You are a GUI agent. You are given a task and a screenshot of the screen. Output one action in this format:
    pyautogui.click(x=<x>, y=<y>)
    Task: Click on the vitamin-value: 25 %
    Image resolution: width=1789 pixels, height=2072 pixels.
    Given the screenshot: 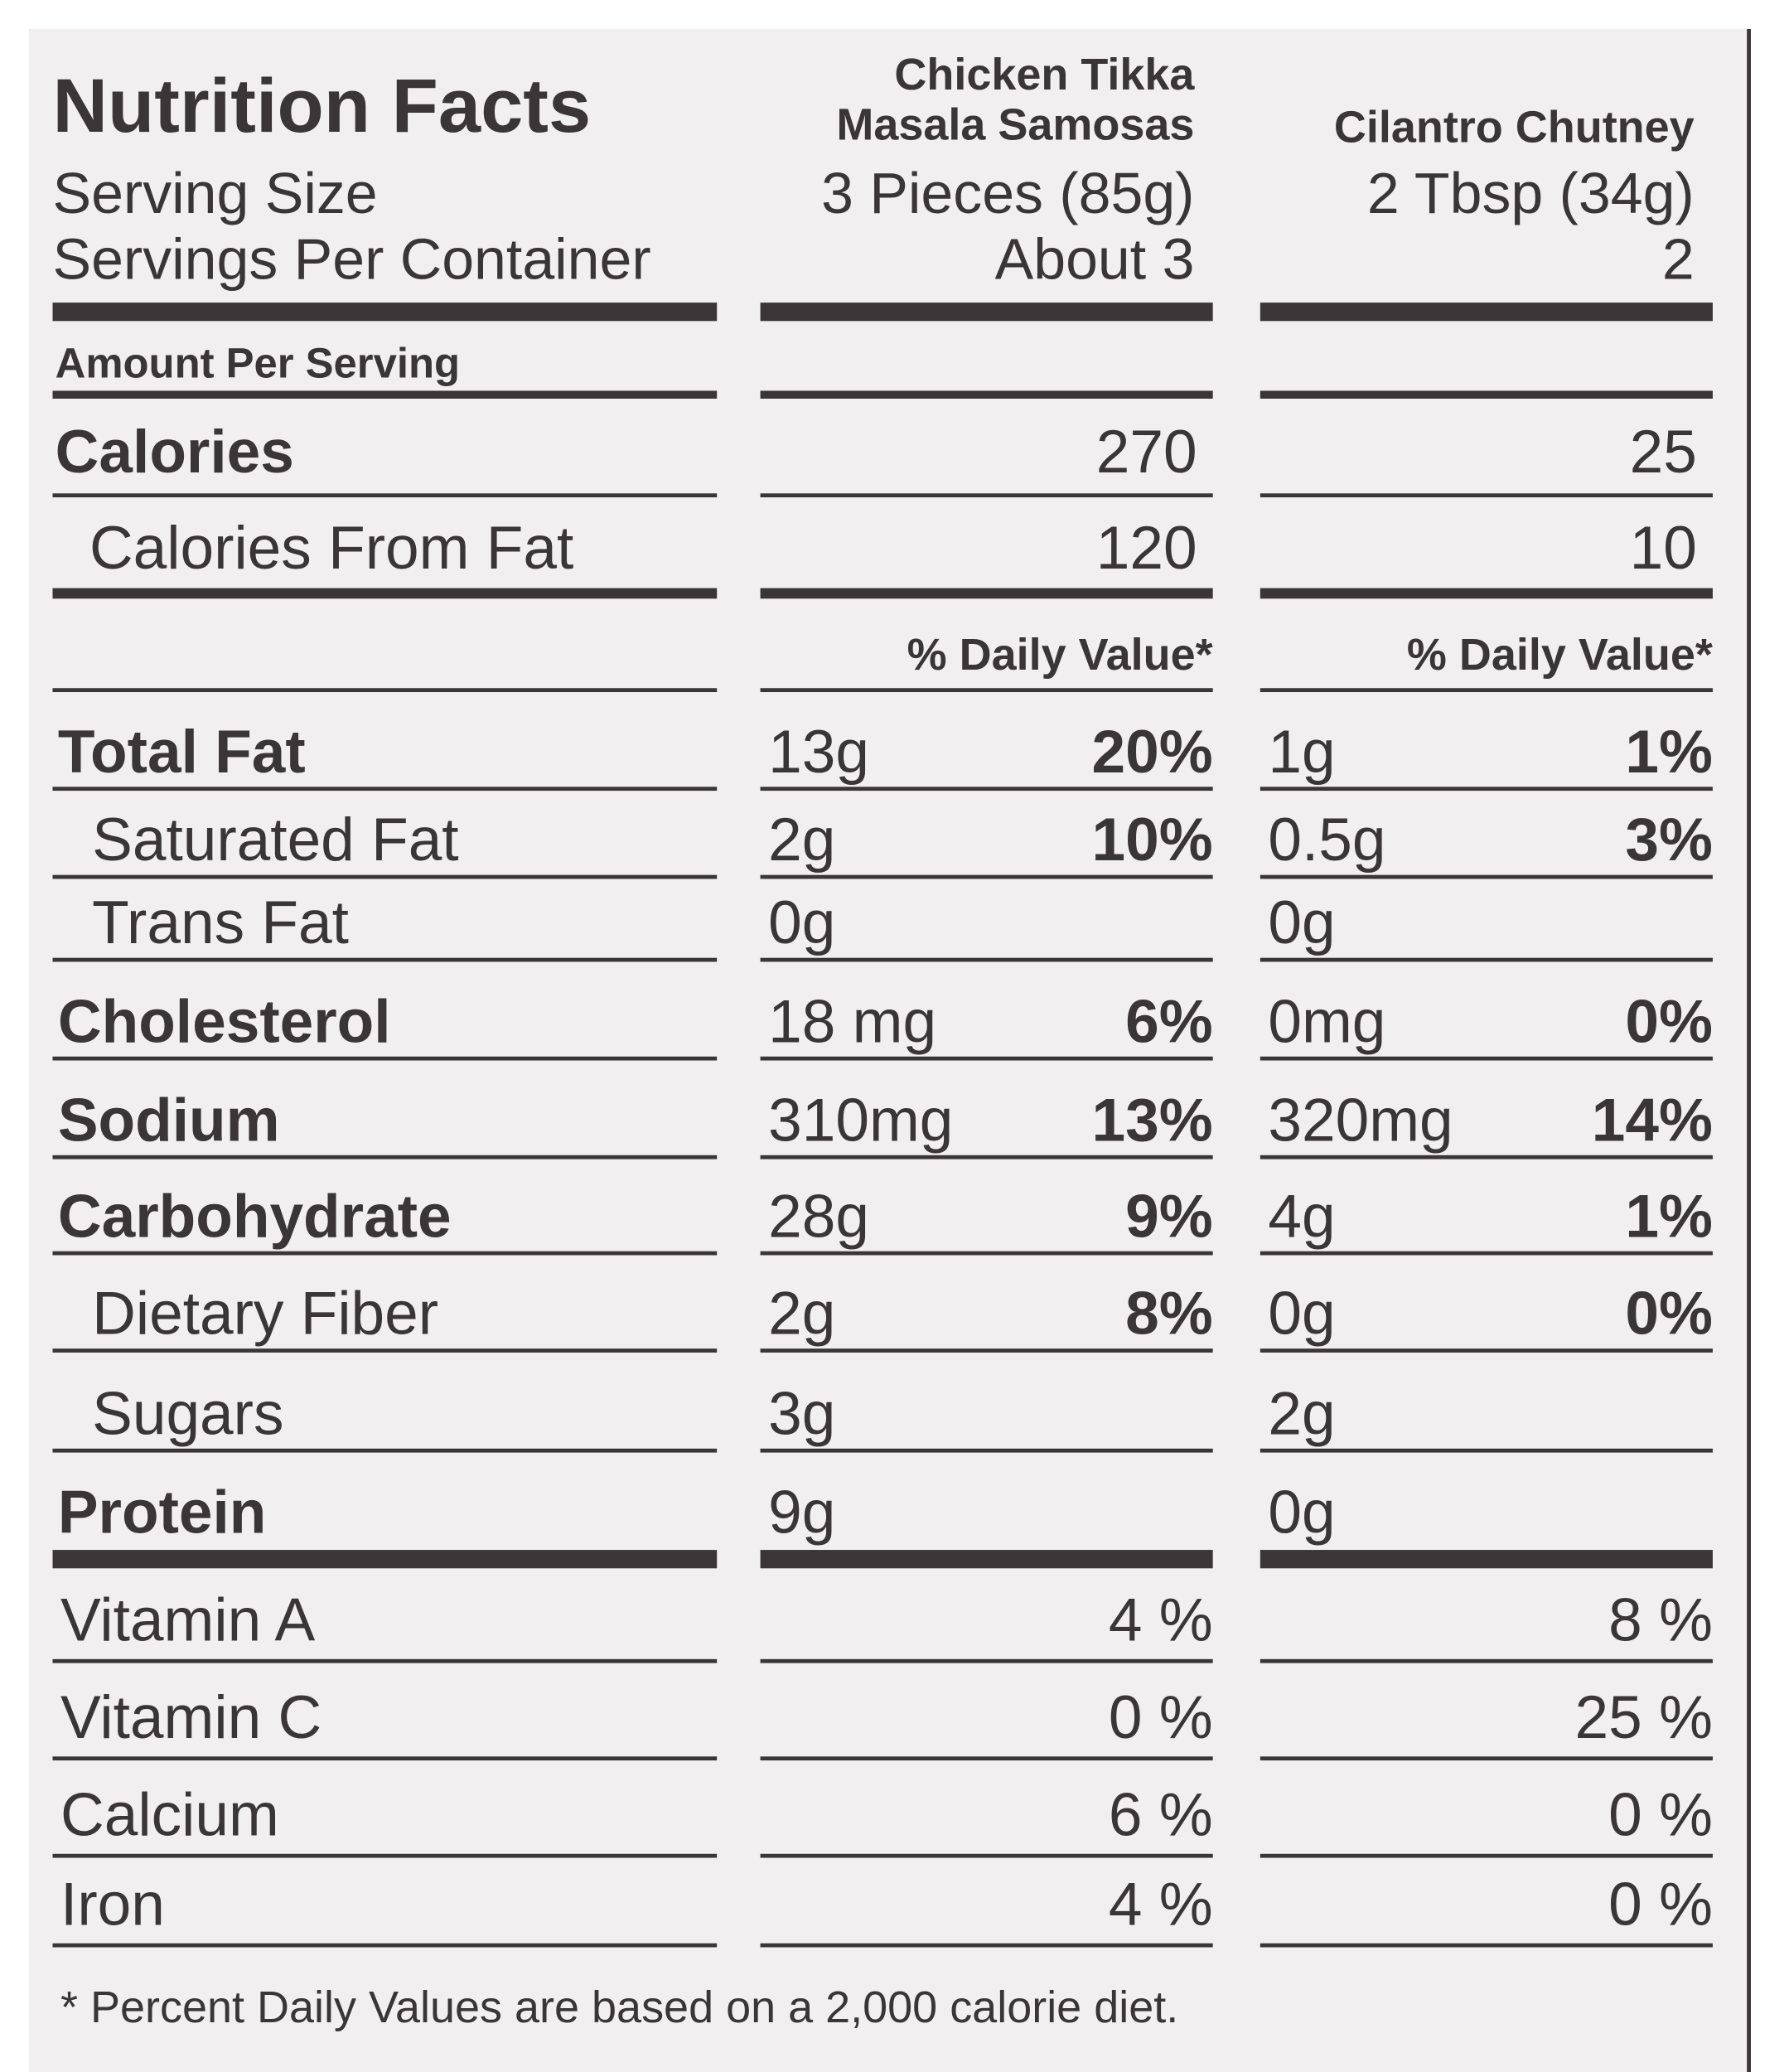 What is the action you would take?
    pyautogui.click(x=1643, y=1716)
    